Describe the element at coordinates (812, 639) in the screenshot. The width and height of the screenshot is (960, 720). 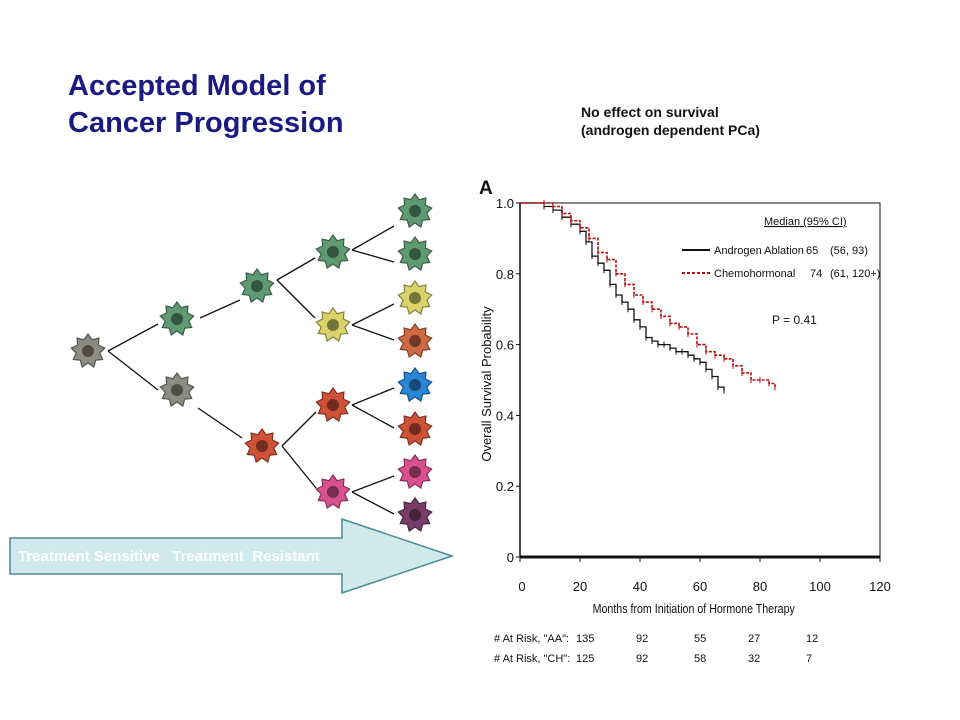
I see `at-risk-value: 12` at that location.